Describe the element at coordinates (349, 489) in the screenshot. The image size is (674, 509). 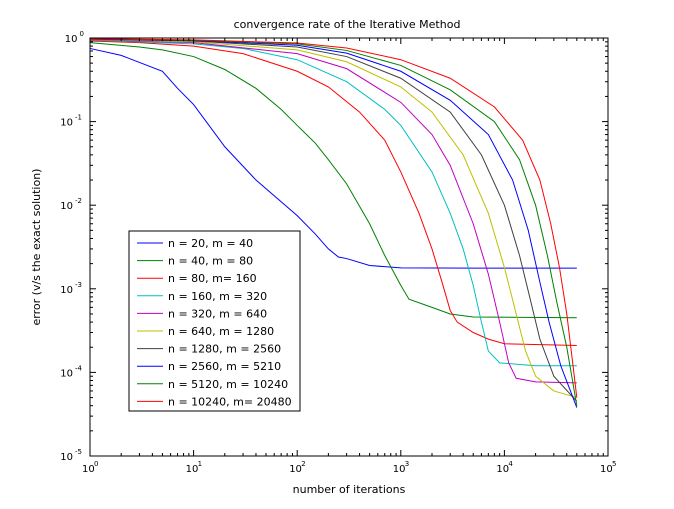
I see `x-axis-label: number of iterations` at that location.